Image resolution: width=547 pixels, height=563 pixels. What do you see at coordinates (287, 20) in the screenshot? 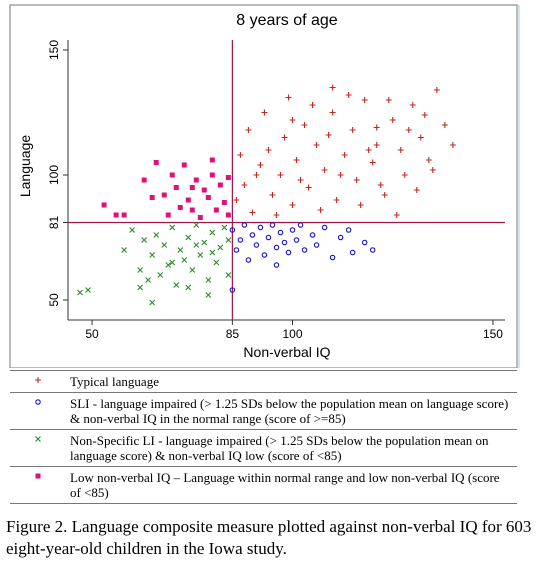
I see `chart-title: 8 years of age` at bounding box center [287, 20].